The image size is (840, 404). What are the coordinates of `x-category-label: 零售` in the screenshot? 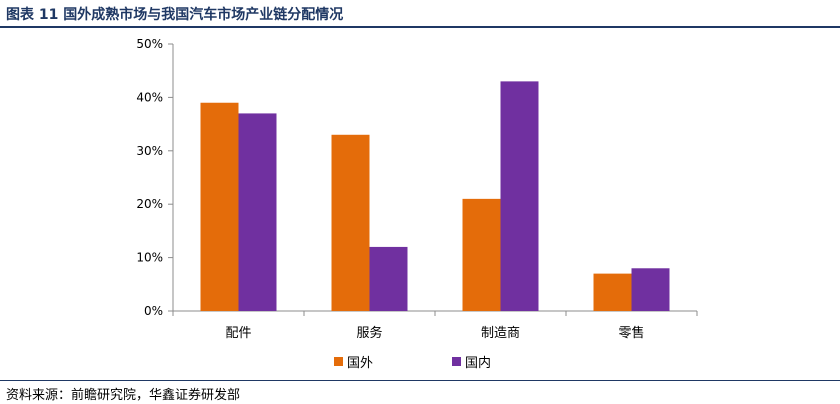 It's located at (631, 333).